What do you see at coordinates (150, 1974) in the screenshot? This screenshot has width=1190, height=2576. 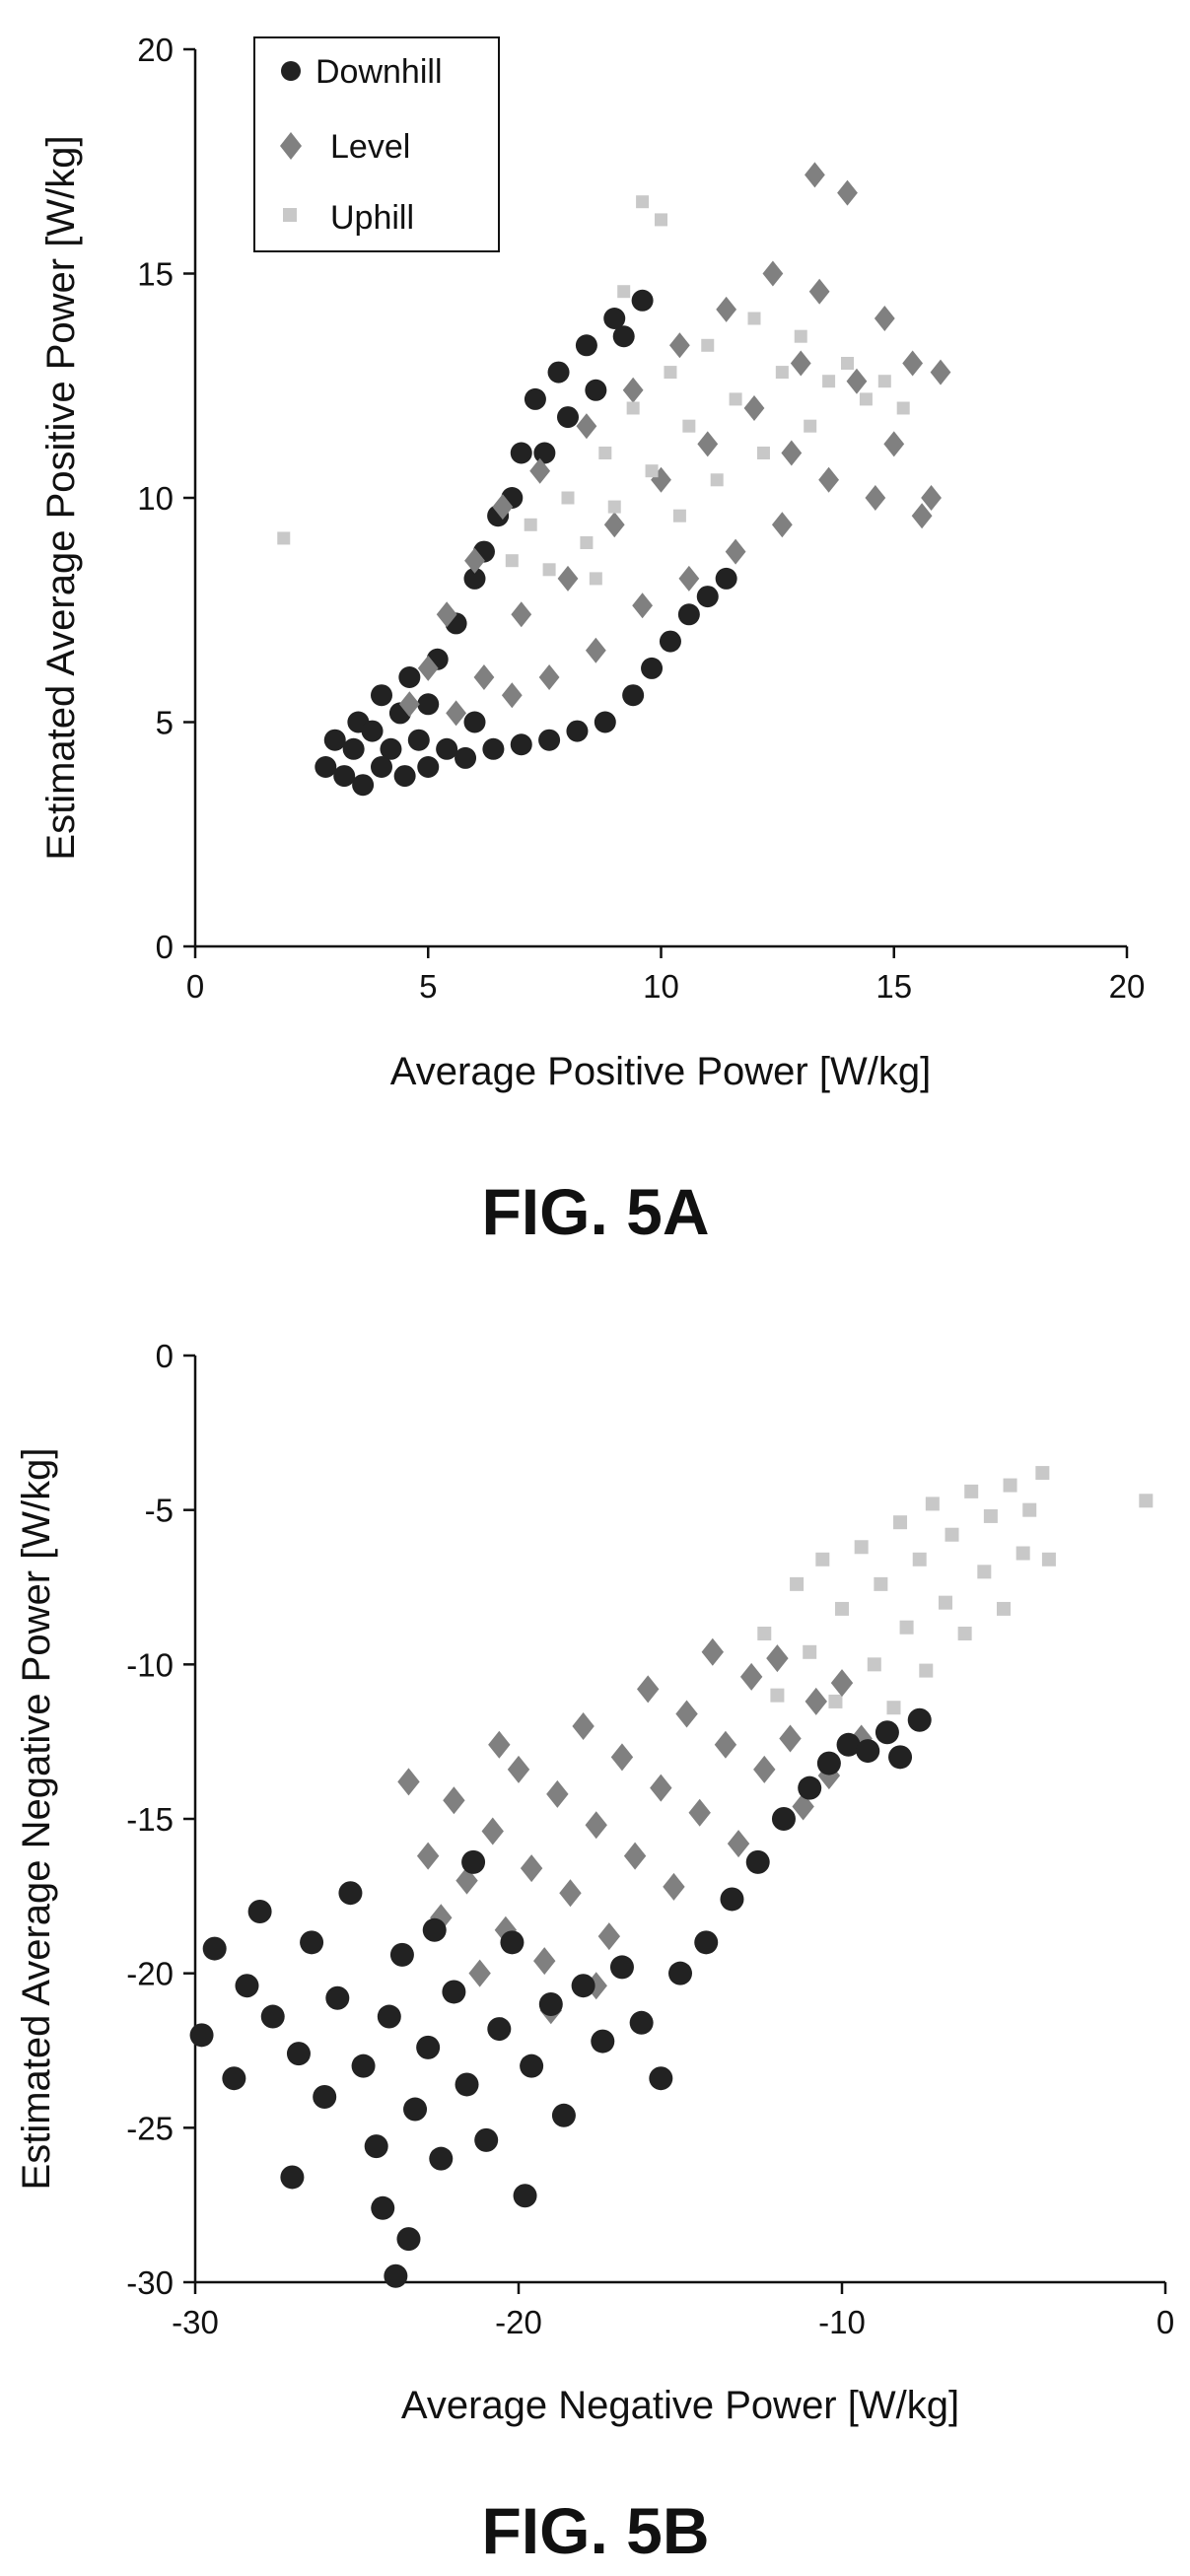 I see `y-tick-label: -20` at bounding box center [150, 1974].